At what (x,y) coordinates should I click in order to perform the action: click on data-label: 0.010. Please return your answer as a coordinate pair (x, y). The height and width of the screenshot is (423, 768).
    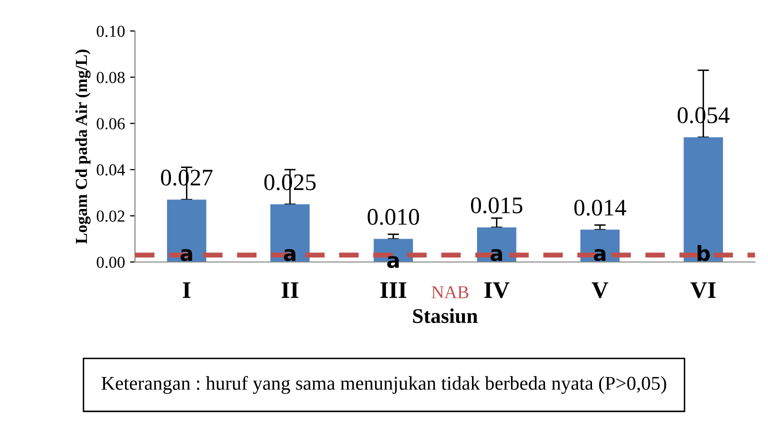
    Looking at the image, I should click on (393, 216).